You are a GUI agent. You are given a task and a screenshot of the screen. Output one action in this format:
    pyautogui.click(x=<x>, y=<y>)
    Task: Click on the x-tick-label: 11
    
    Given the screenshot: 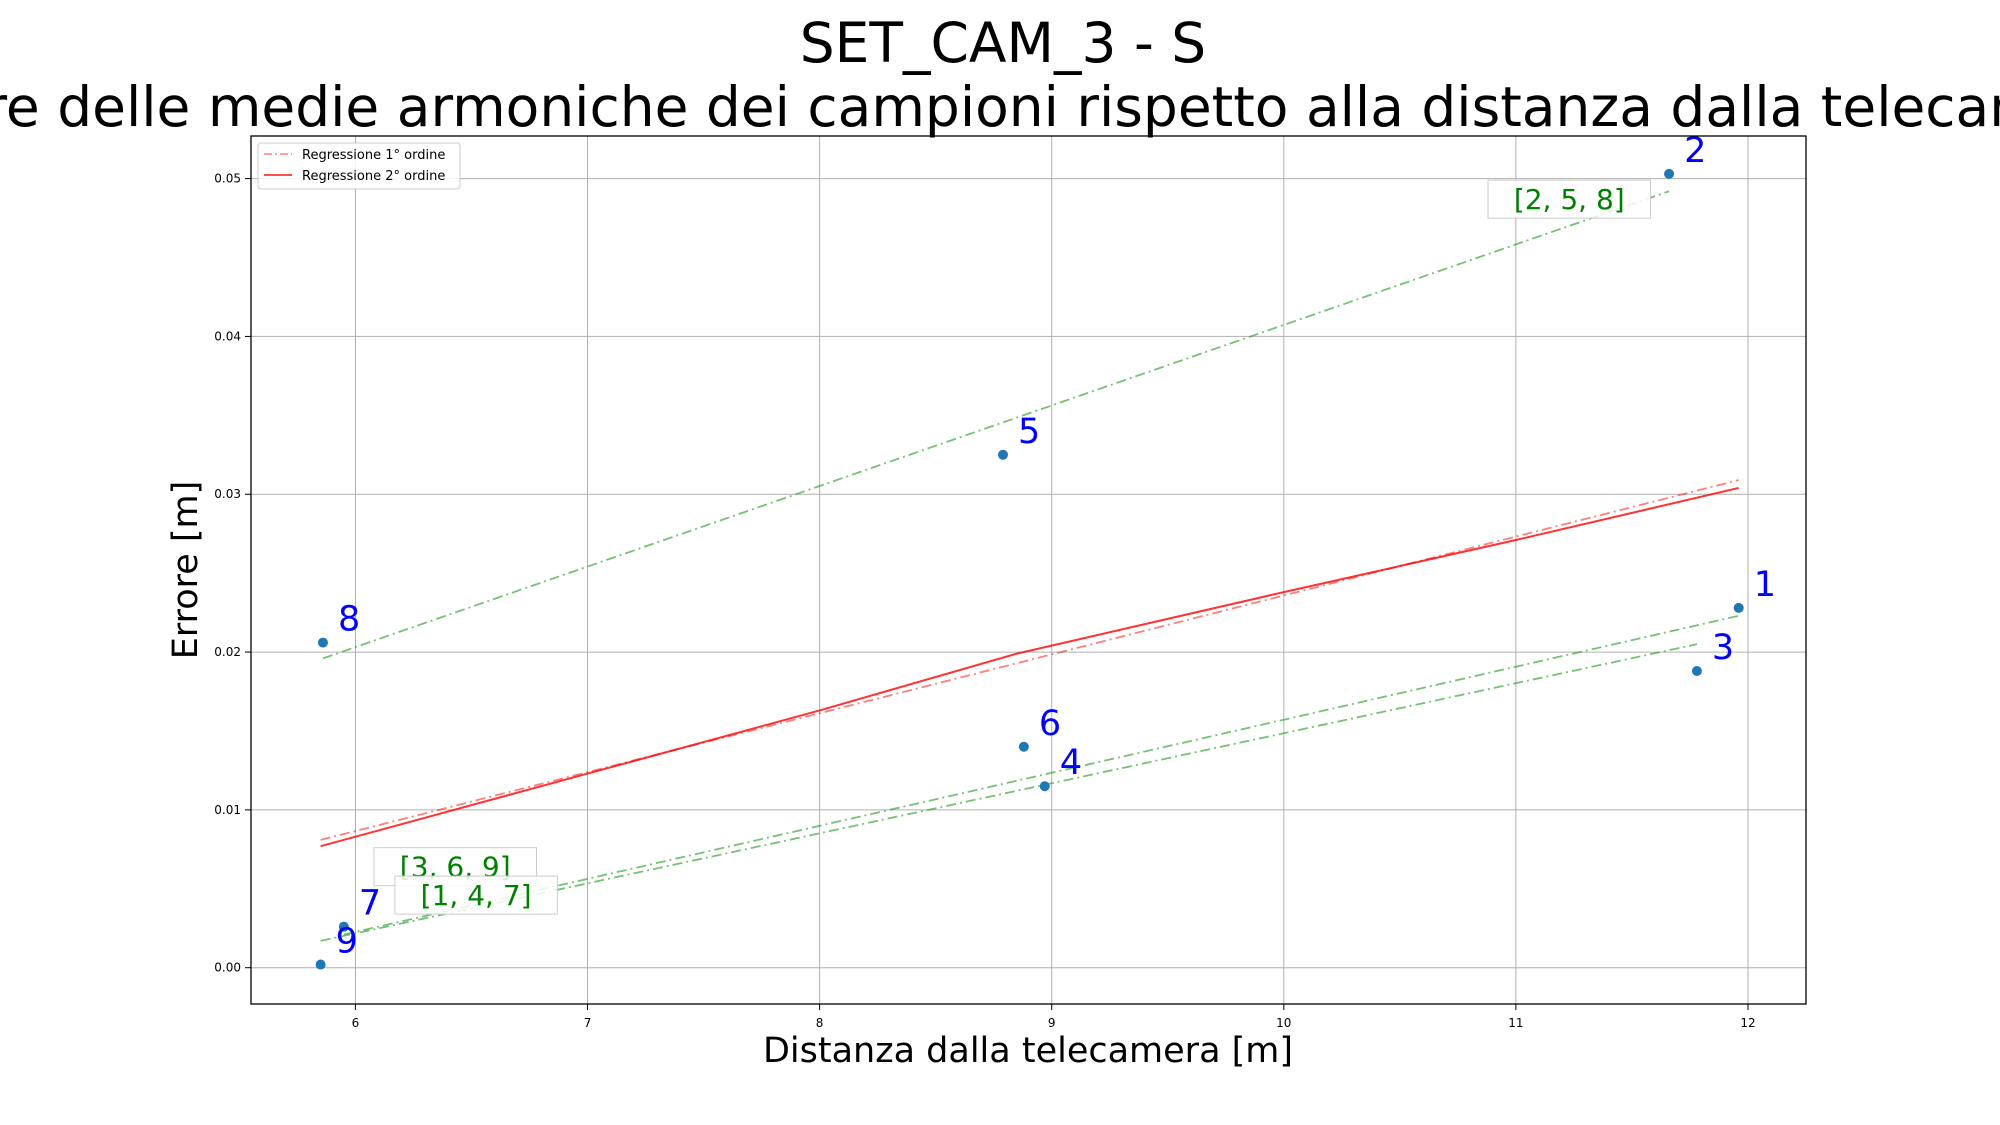 What is the action you would take?
    pyautogui.click(x=1515, y=1023)
    